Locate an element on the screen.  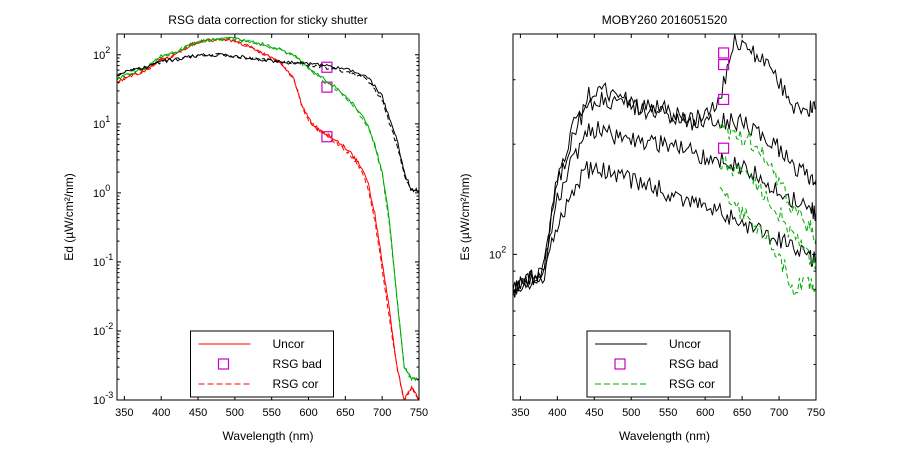
y-axis-label: Ed (µW/cm²/nm) is located at coordinates (69, 217).